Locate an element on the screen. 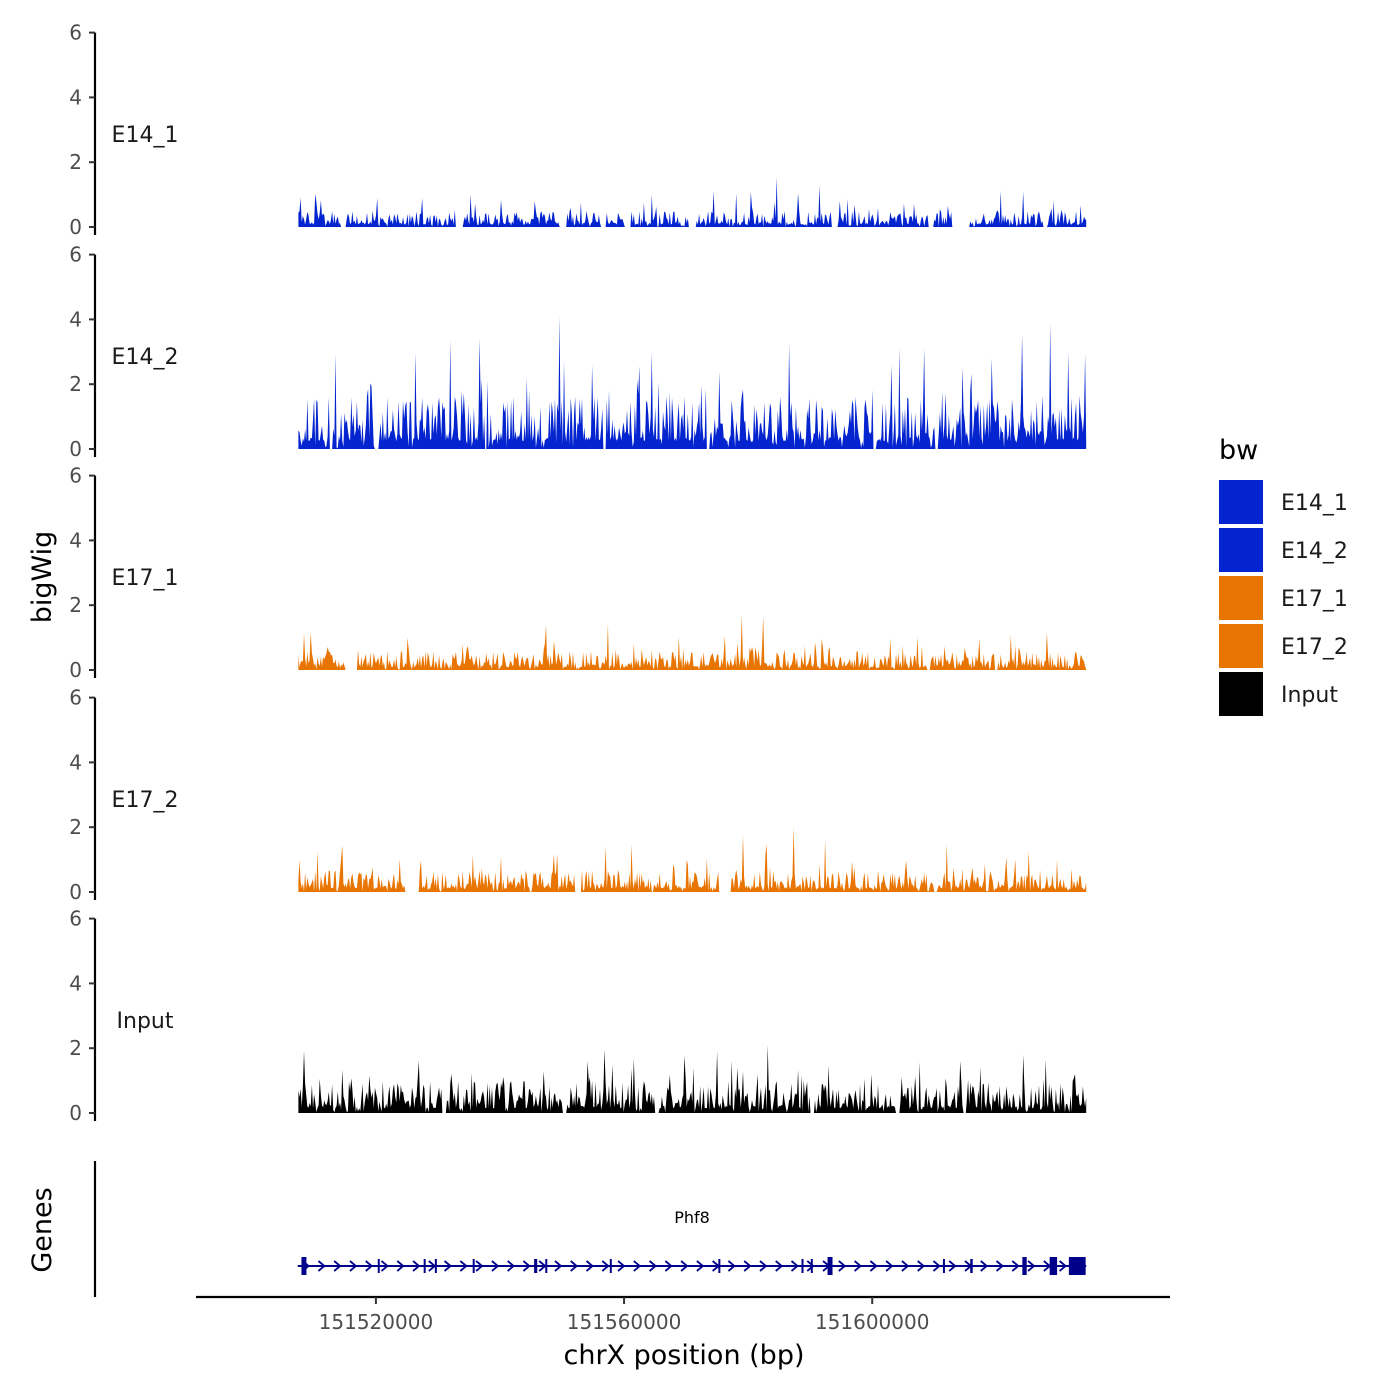 The width and height of the screenshot is (1400, 1400). track-e17-1: 0 2 4 6 E17_1 is located at coordinates (578, 573).